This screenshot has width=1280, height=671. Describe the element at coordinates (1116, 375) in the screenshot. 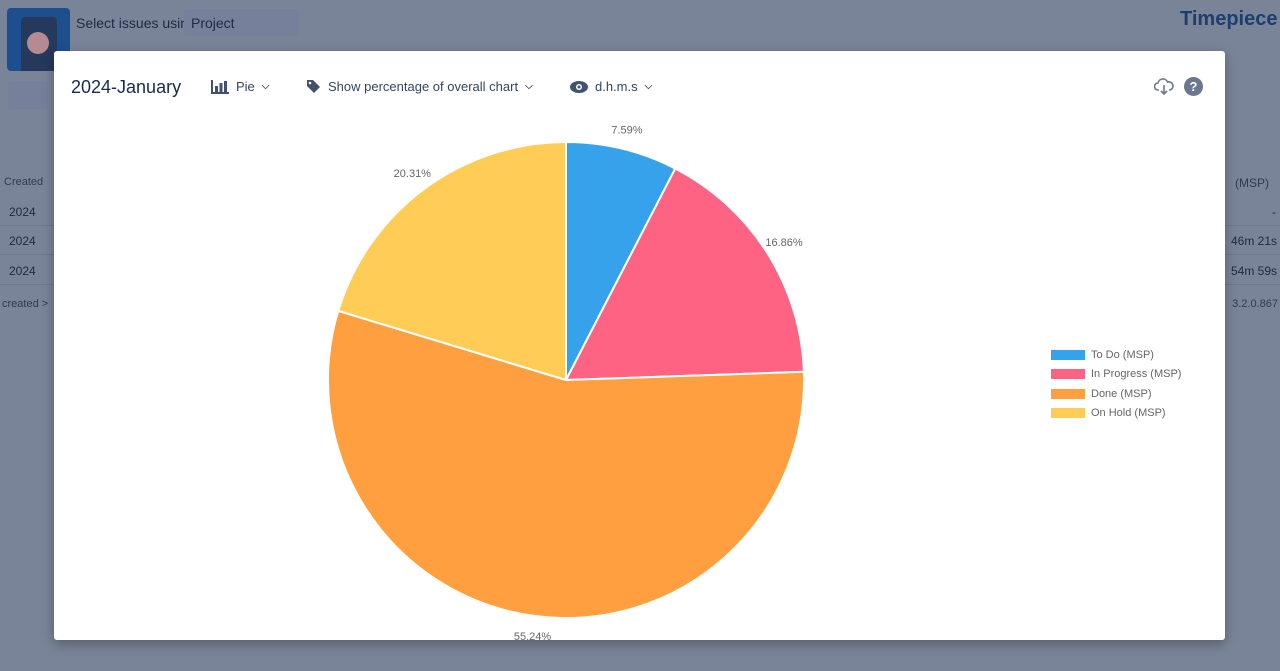

I see `legend-item: In Progress (MSP)` at that location.